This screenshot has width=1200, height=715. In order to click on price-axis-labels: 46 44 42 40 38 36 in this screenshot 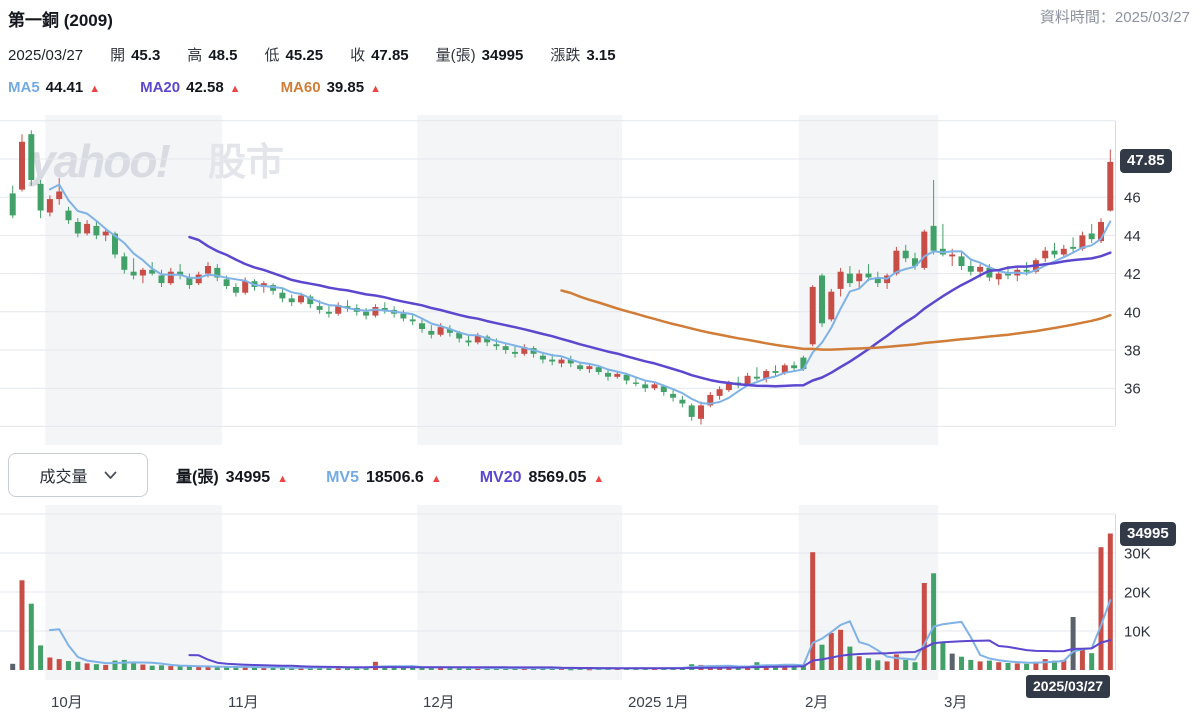, I will do `click(1132, 294)`.